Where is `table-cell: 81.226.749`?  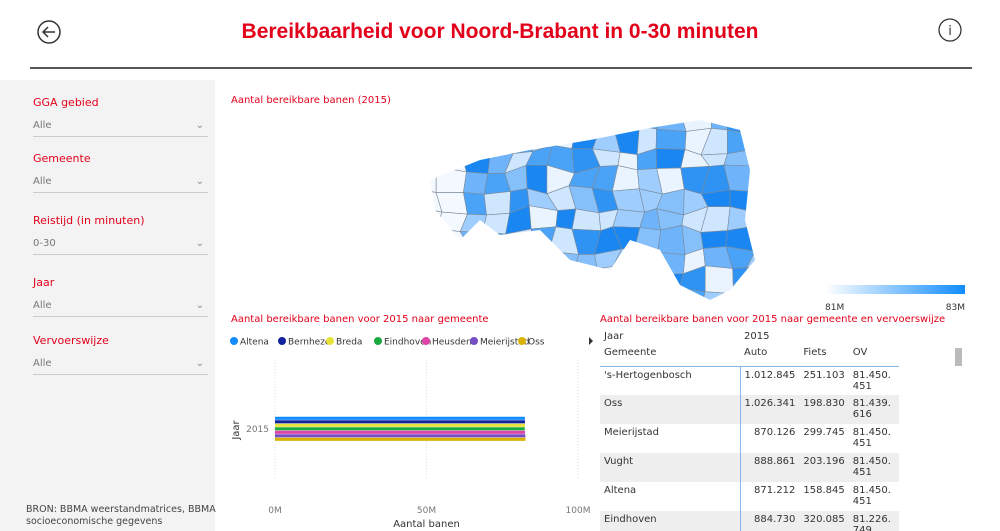 table-cell: 81.226.749 is located at coordinates (871, 522).